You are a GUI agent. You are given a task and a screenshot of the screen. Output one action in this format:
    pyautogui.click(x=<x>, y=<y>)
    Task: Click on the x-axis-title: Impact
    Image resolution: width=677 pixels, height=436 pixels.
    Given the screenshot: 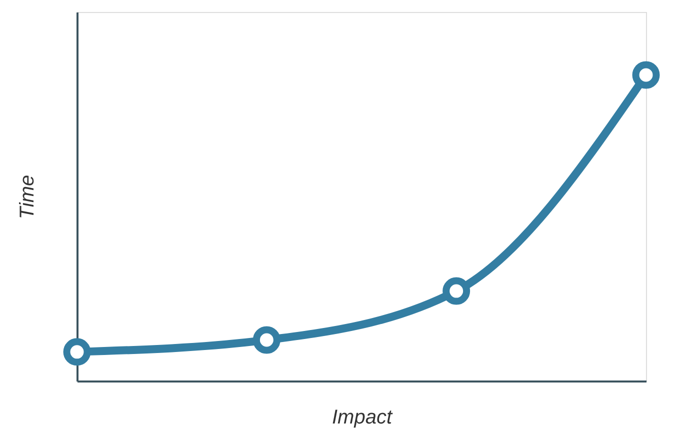 What is the action you would take?
    pyautogui.click(x=363, y=417)
    